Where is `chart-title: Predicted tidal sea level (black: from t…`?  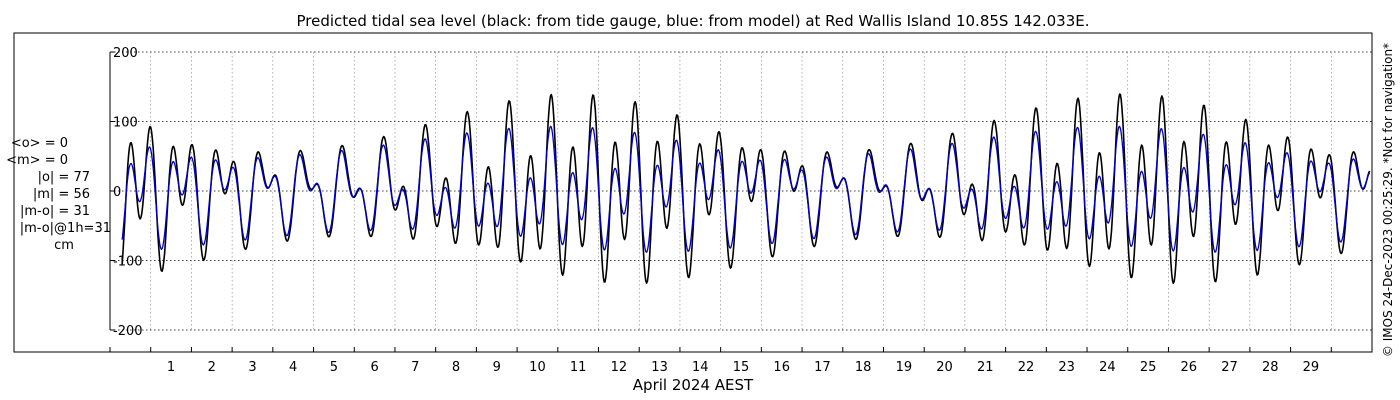
chart-title: Predicted tidal sea level (black: from t… is located at coordinates (693, 21).